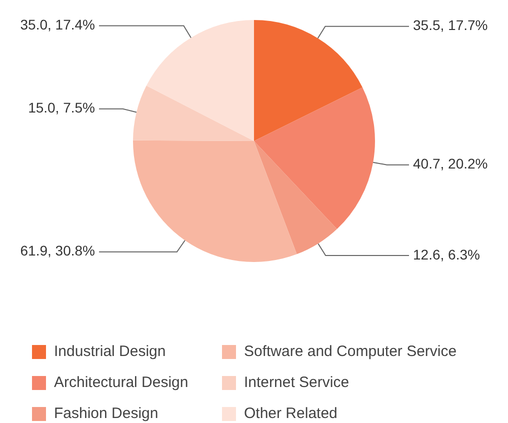 The height and width of the screenshot is (423, 508). Describe the element at coordinates (57, 24) in the screenshot. I see `data-label: 35.0, 17.4%` at that location.